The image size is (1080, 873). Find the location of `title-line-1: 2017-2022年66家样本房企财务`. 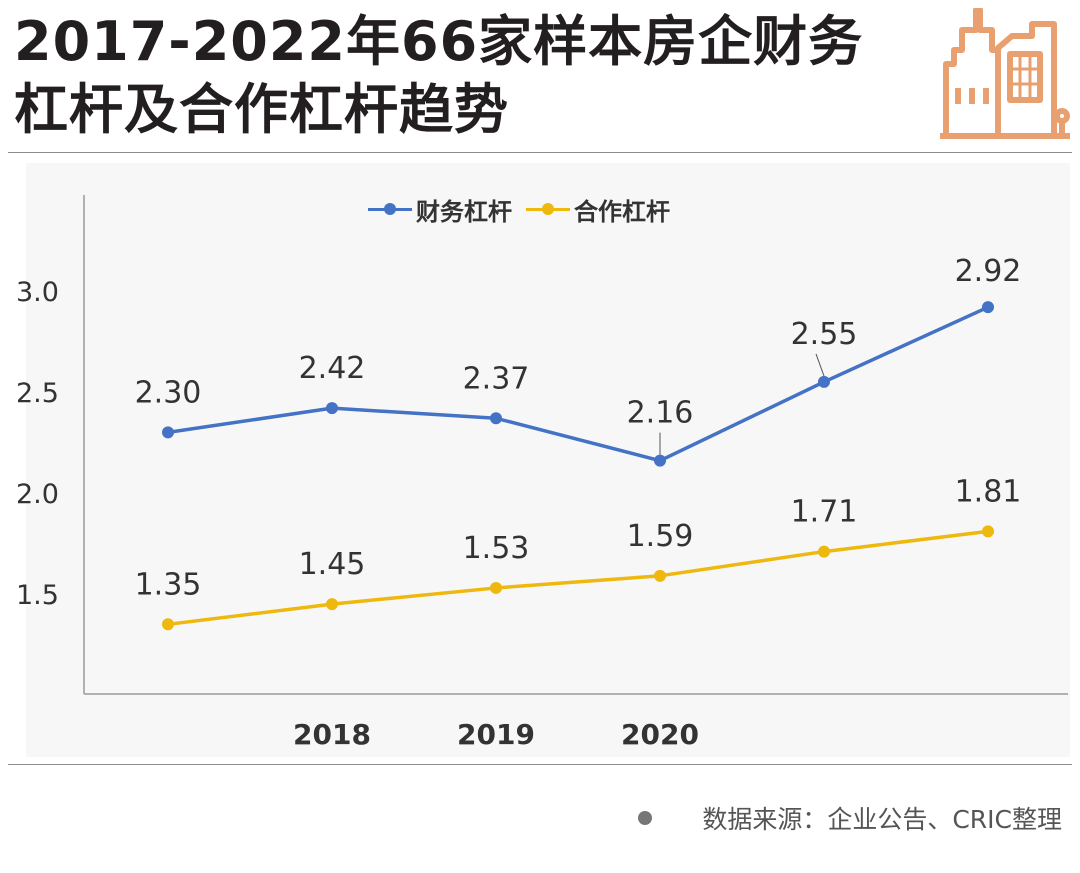

title-line-1: 2017-2022年66家样本房企财务 is located at coordinates (439, 41).